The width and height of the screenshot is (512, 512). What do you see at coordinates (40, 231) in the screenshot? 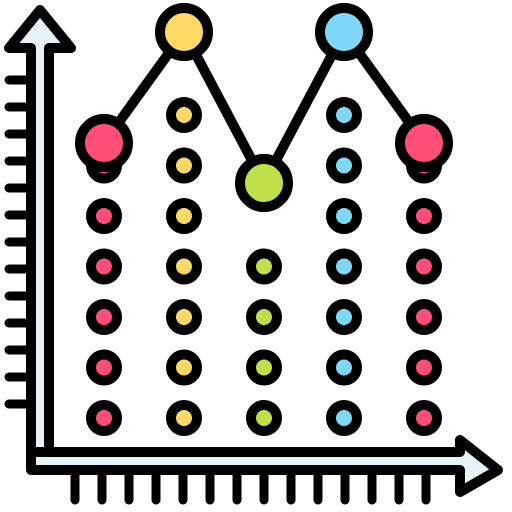
I see `y-axis` at bounding box center [40, 231].